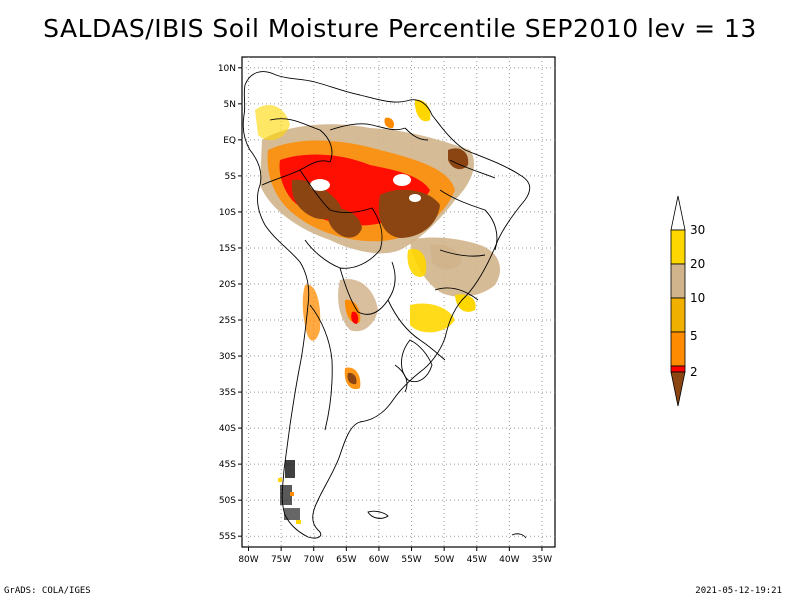 Image resolution: width=800 pixels, height=600 pixels. I want to click on lon-tick-label: 55W, so click(411, 560).